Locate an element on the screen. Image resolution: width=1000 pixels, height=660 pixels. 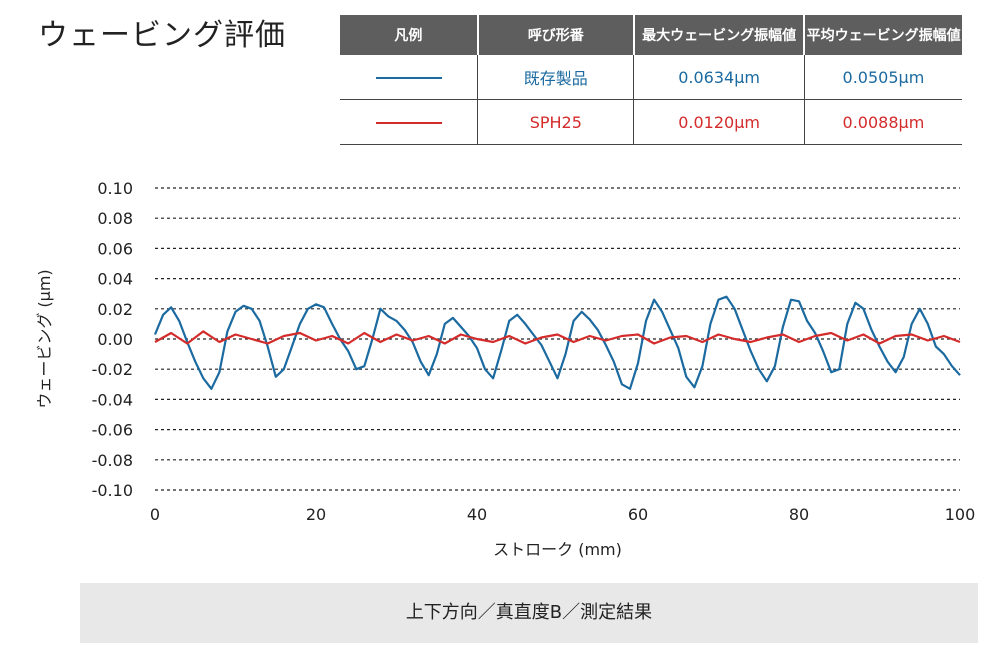
legend-row-existing: 既存製品 0.0634μm 0.0505μm is located at coordinates (651, 77).